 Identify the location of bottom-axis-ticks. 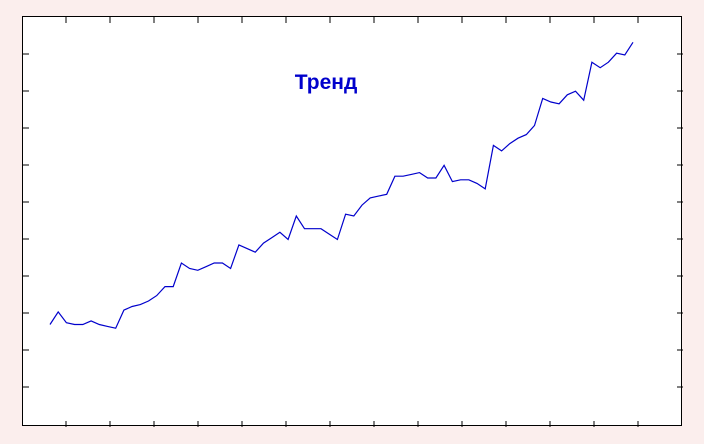
(352, 424).